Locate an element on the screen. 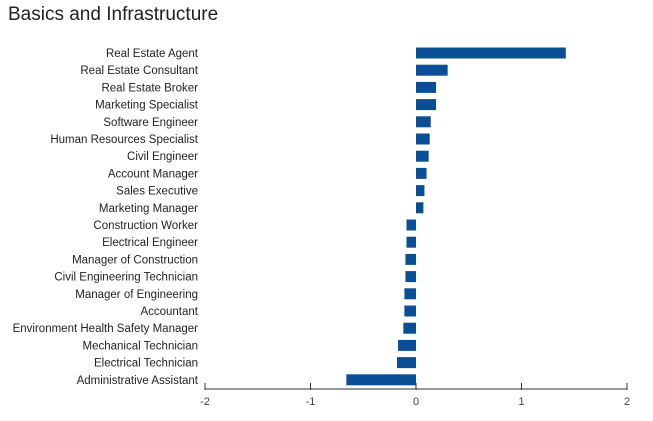  category-label: Civil Engineering Technician is located at coordinates (126, 278).